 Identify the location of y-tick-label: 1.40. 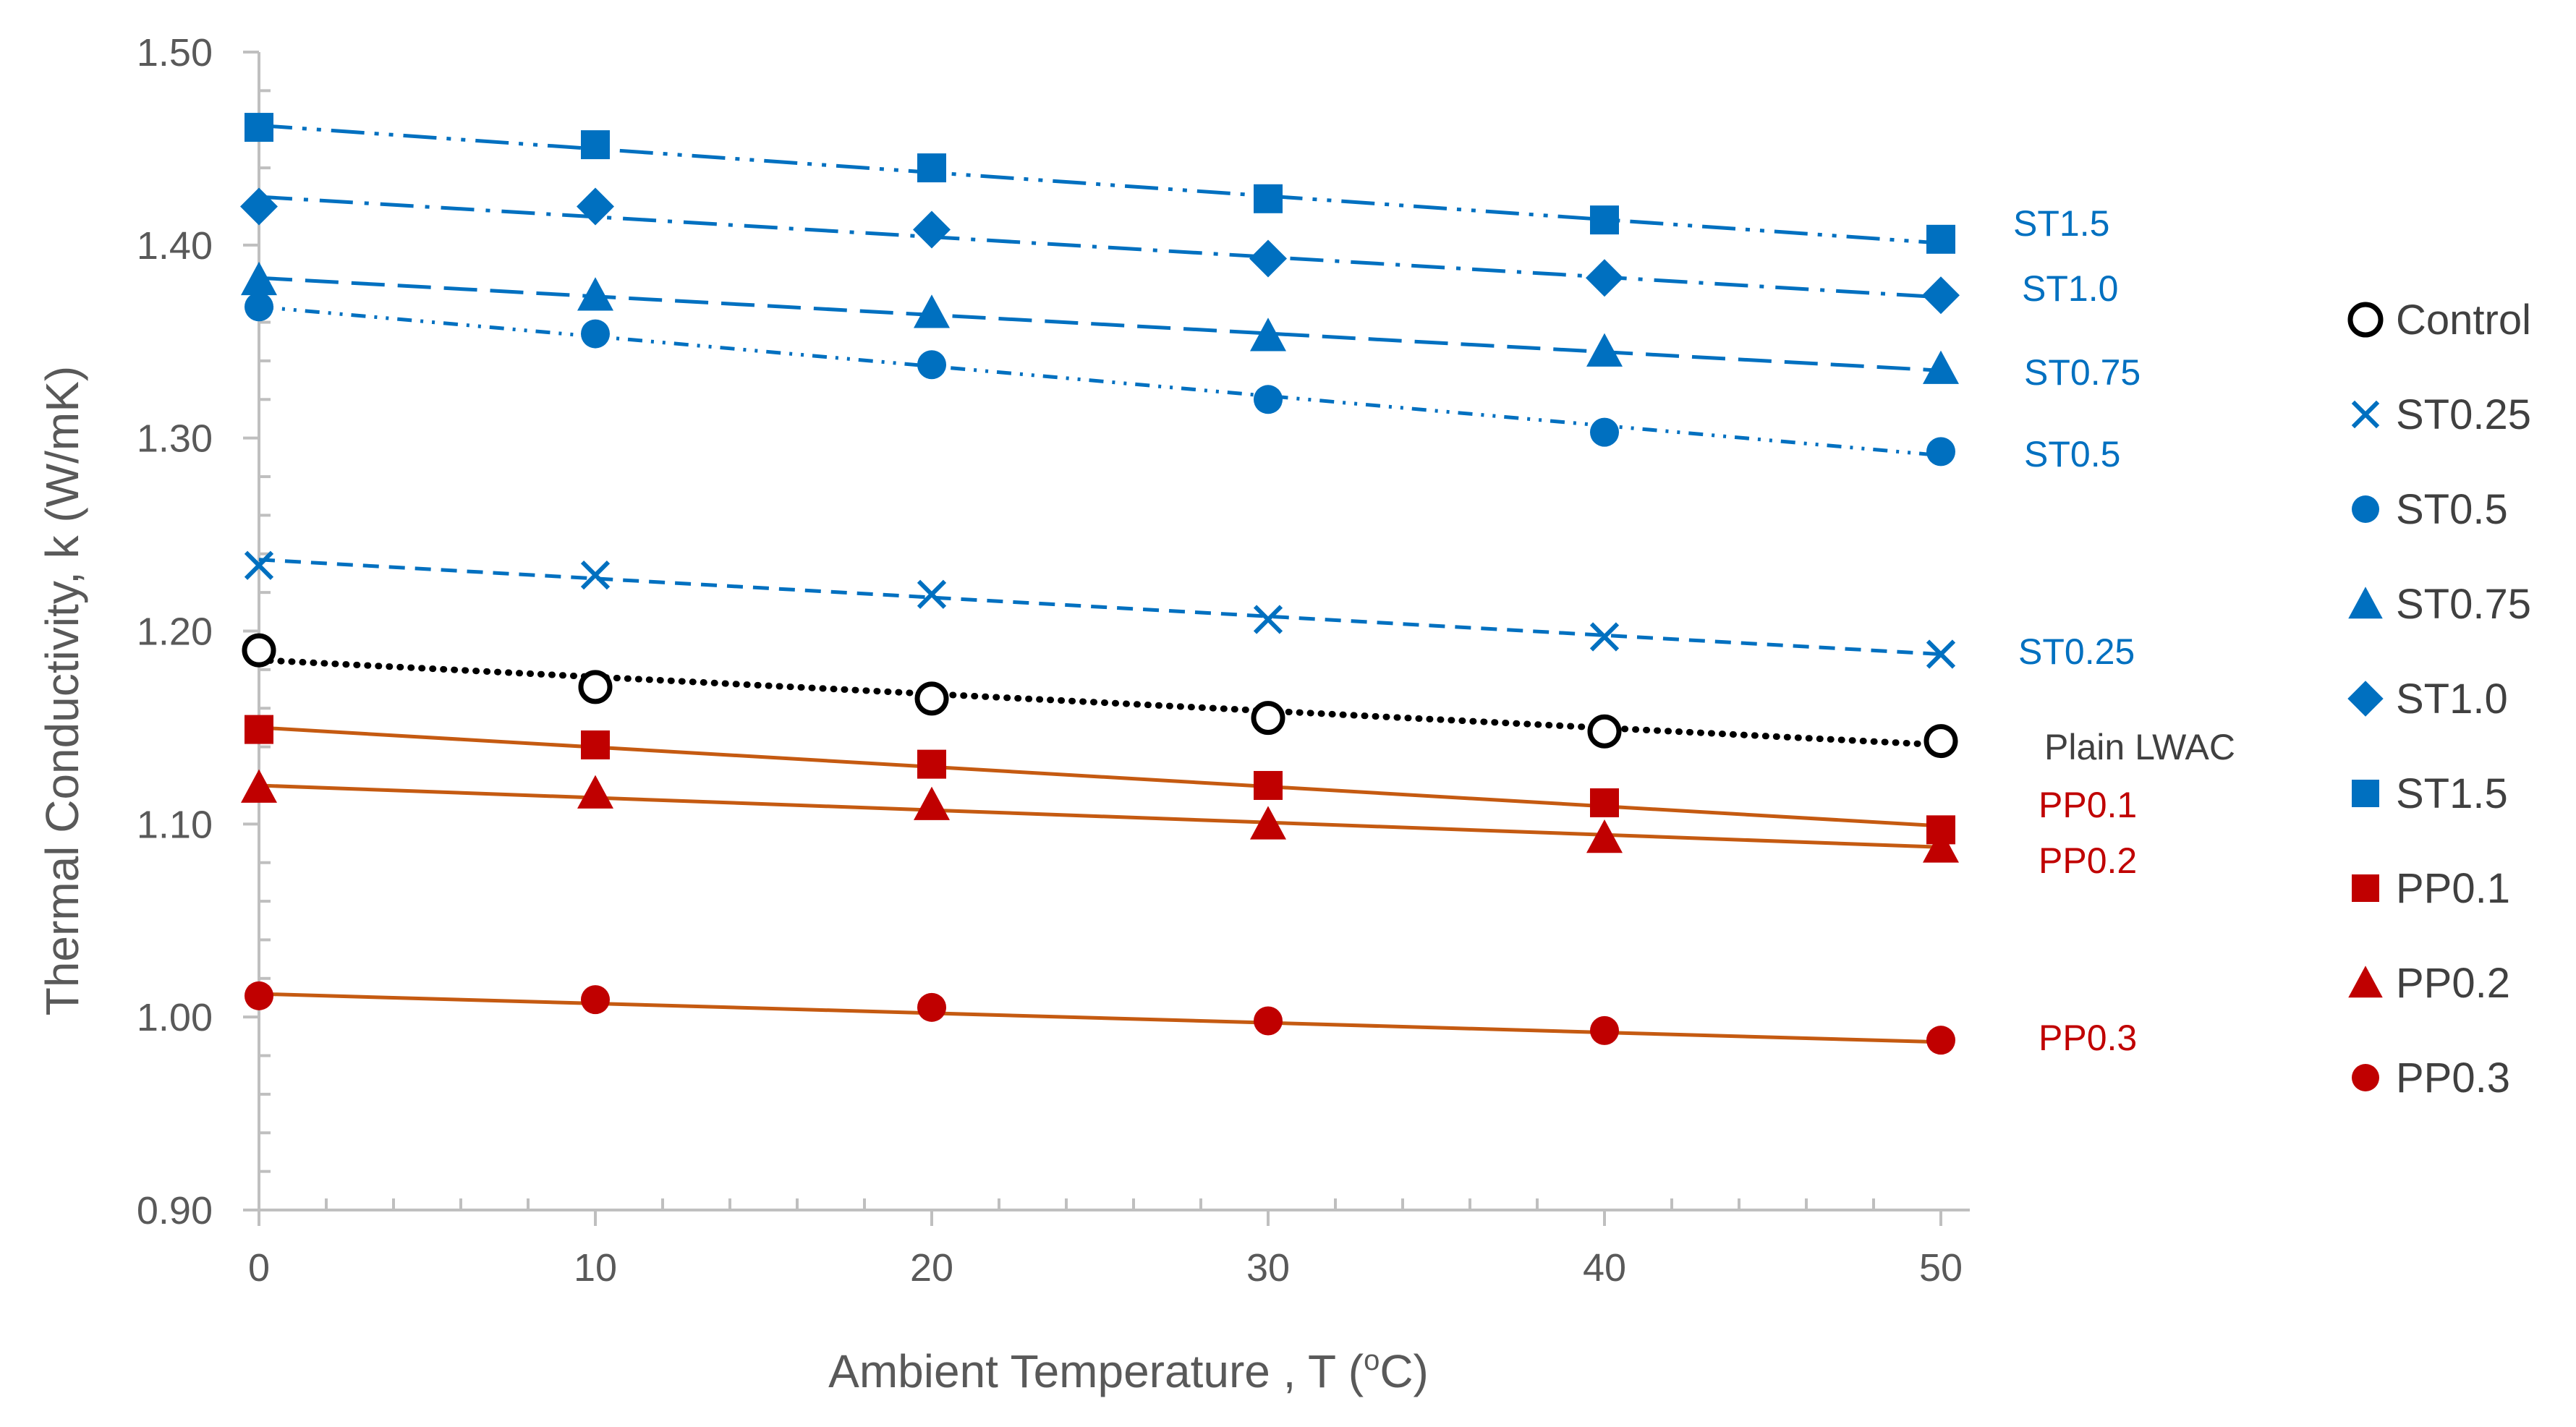
(175, 246).